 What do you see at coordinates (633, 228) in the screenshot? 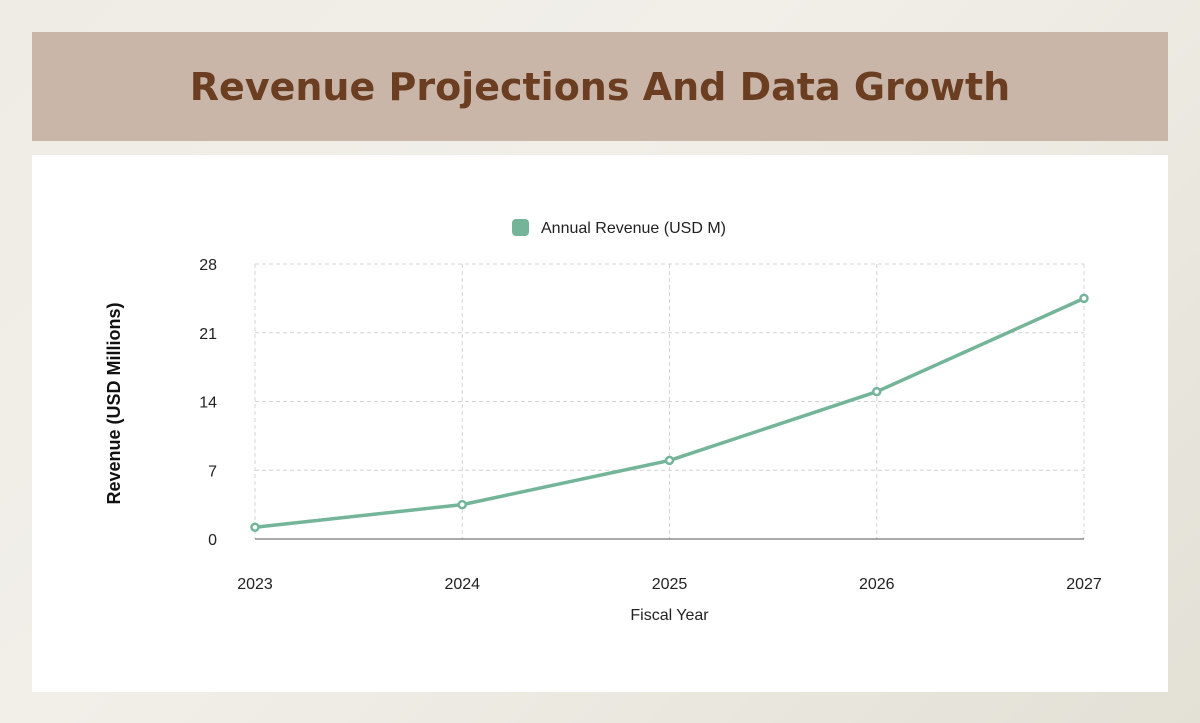
I see `legend-label: Annual Revenue (USD M)` at bounding box center [633, 228].